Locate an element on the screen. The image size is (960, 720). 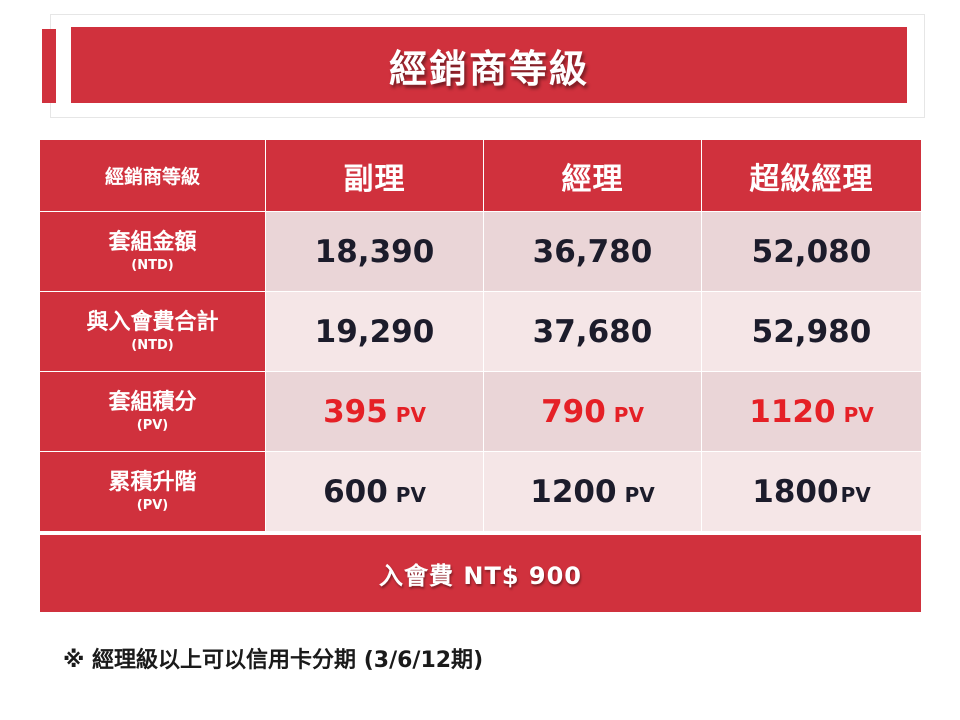
points-number: 395 is located at coordinates (355, 411).